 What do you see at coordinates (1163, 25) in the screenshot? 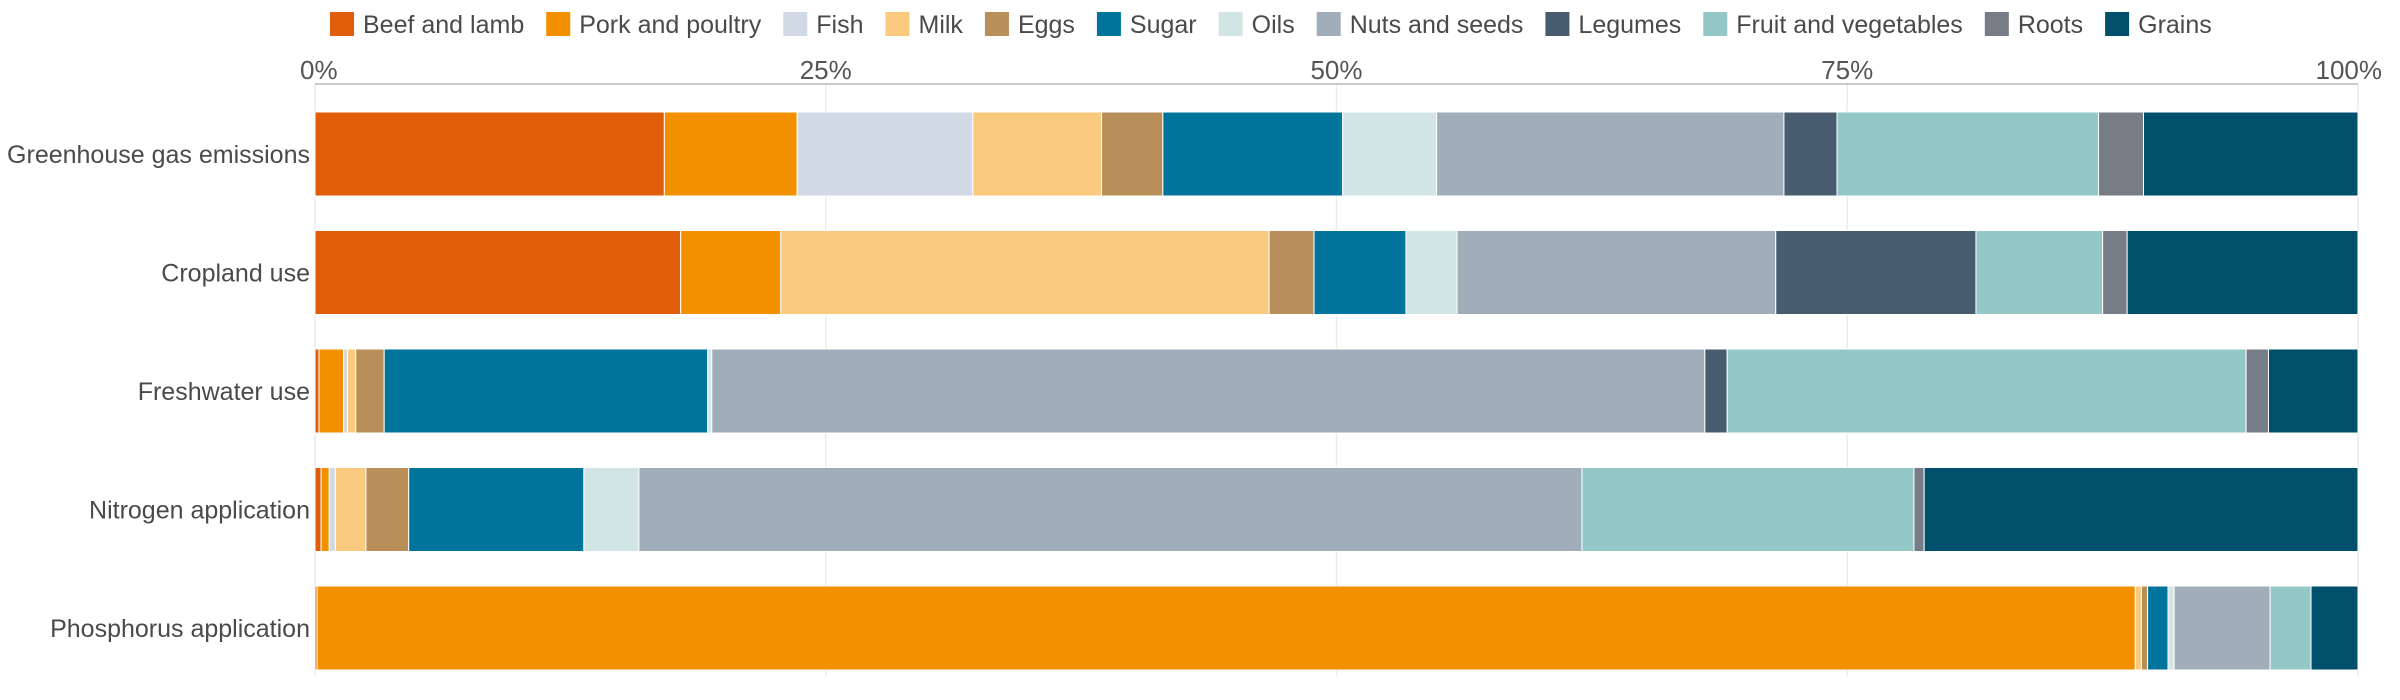
I see `legend-label-sugar: Sugar` at bounding box center [1163, 25].